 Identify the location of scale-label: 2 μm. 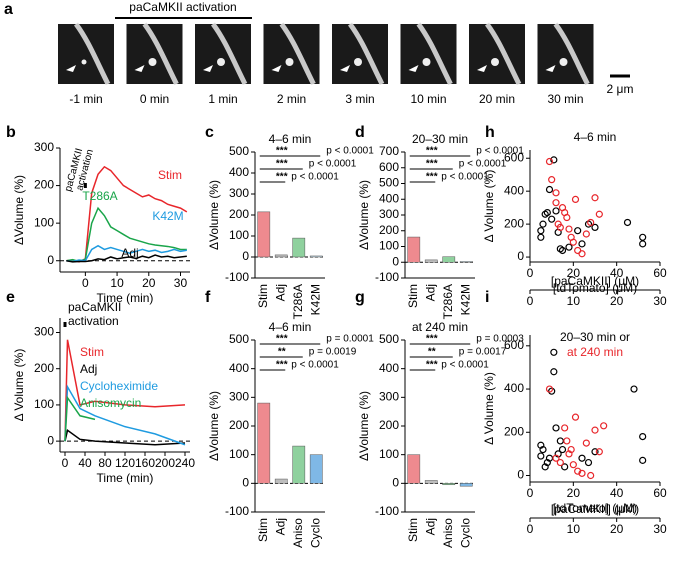
(620, 89).